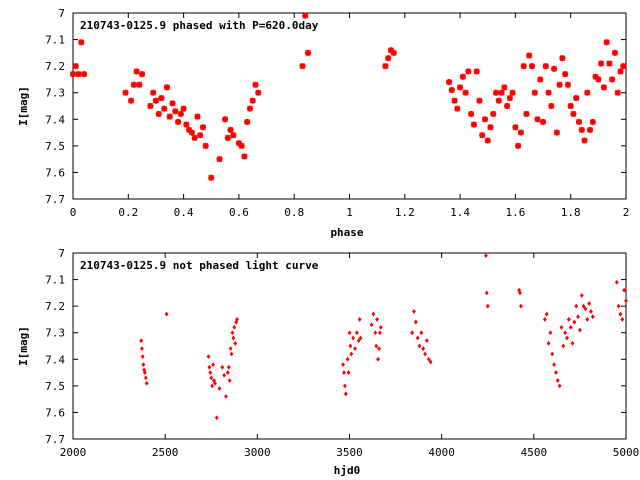 The image size is (640, 480). Describe the element at coordinates (55, 439) in the screenshot. I see `y-tick-label: 7.7` at that location.